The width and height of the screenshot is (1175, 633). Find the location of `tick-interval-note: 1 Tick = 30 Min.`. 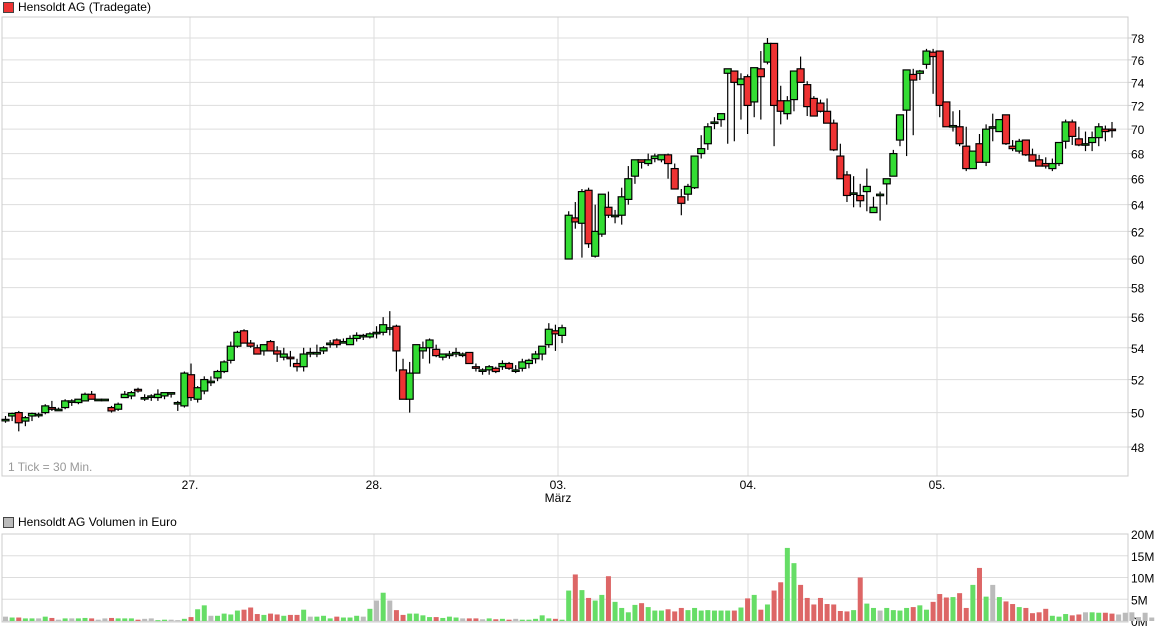

tick-interval-note: 1 Tick = 30 Min. is located at coordinates (50, 467).